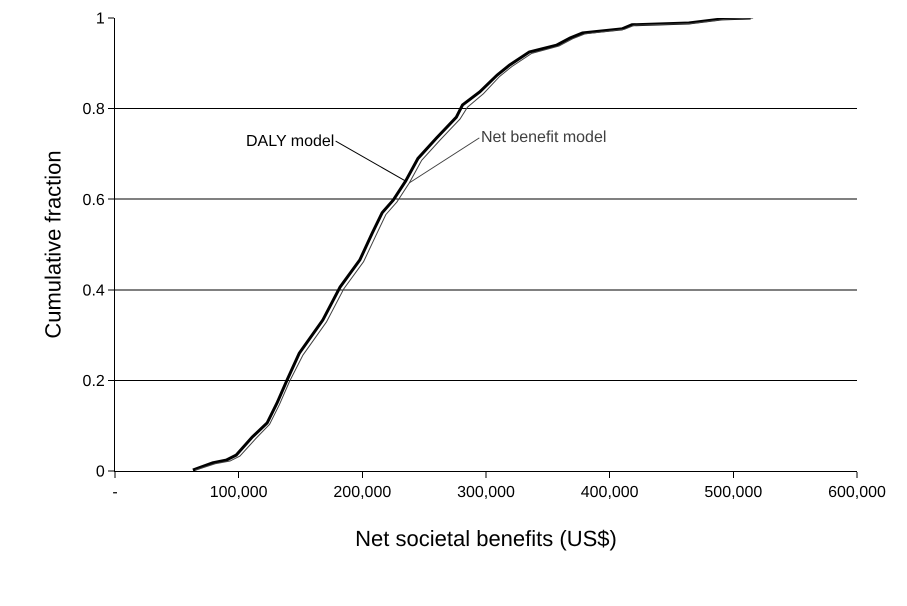  What do you see at coordinates (53, 244) in the screenshot?
I see `y-axis-title: Cumulative fraction` at bounding box center [53, 244].